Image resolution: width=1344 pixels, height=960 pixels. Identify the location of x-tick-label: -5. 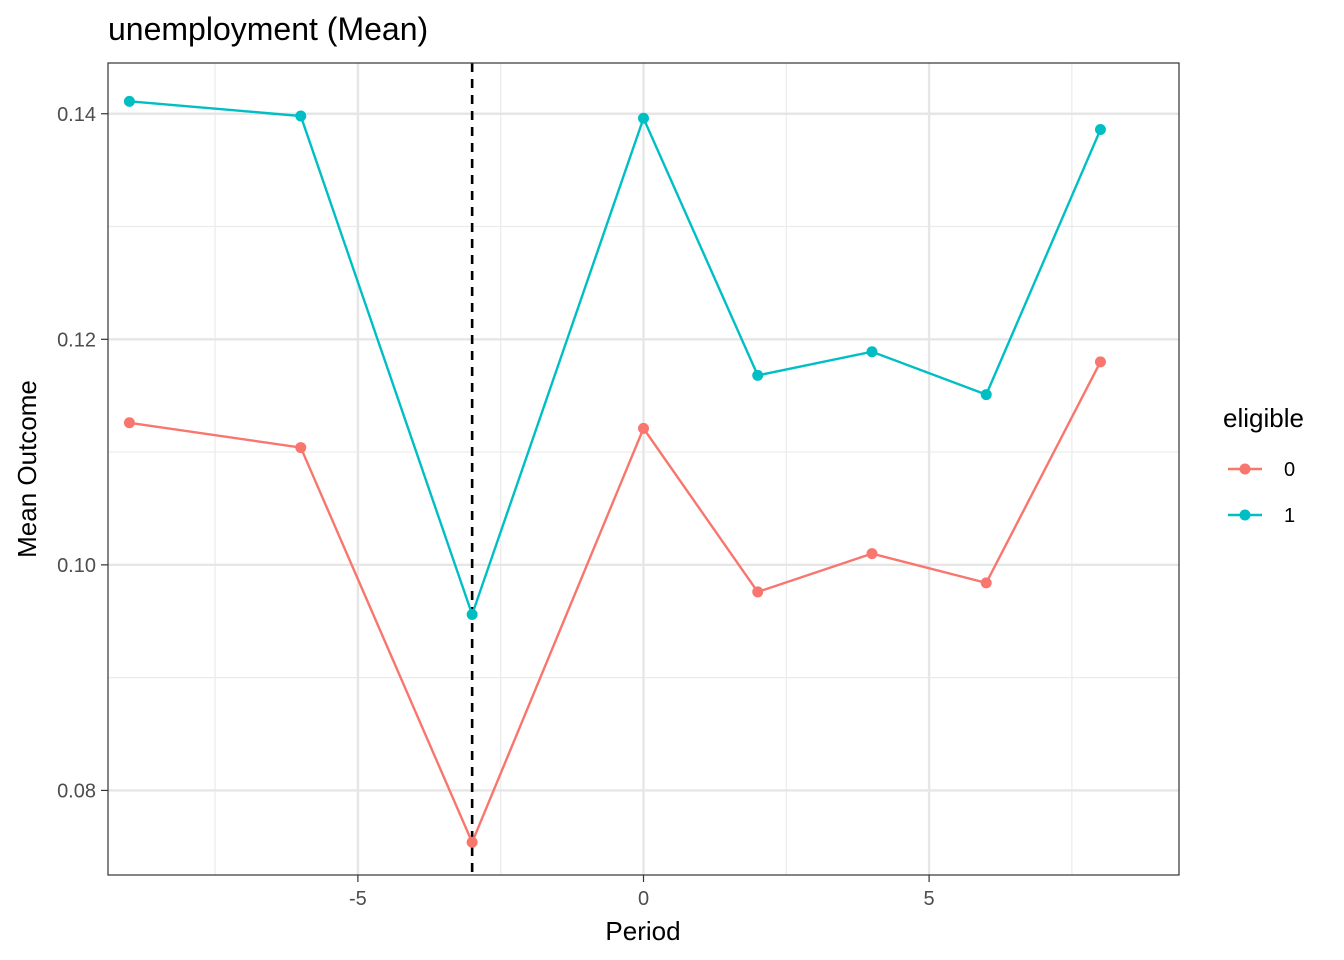
(358, 899).